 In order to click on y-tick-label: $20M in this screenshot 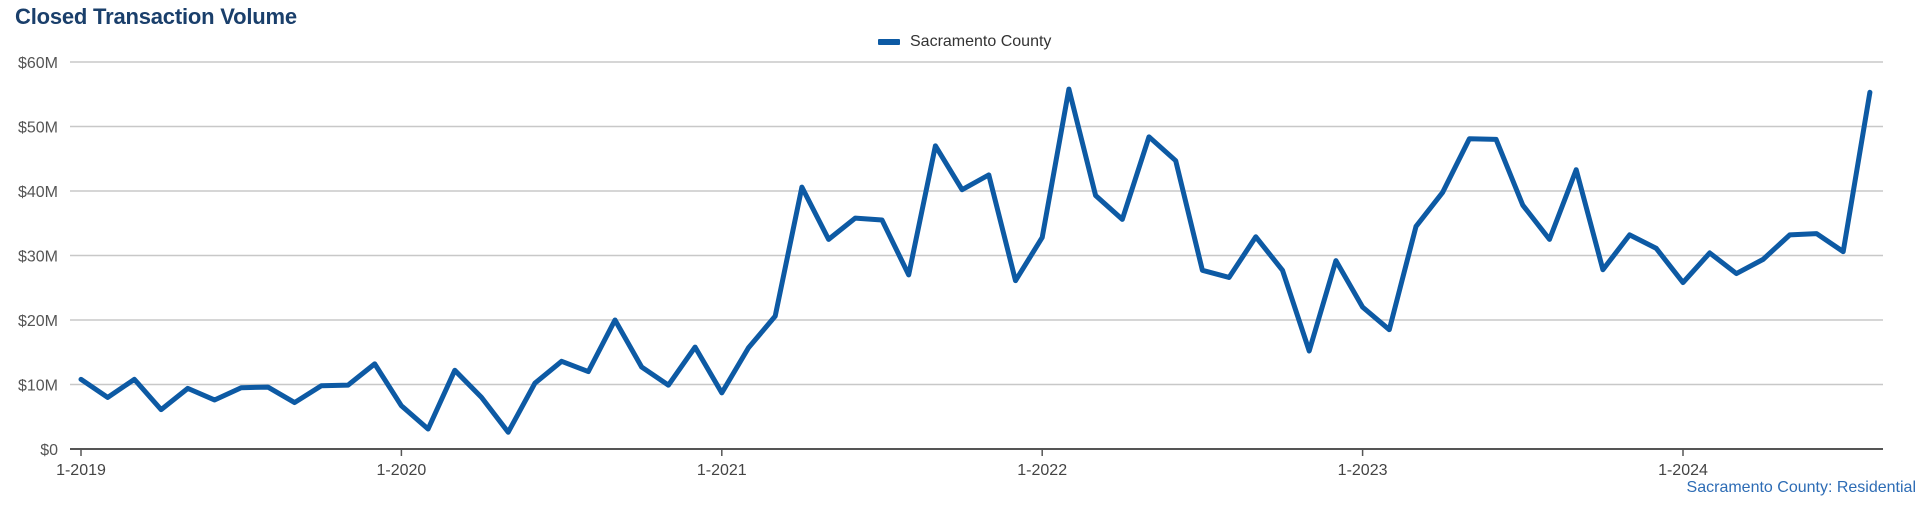, I will do `click(38, 321)`.